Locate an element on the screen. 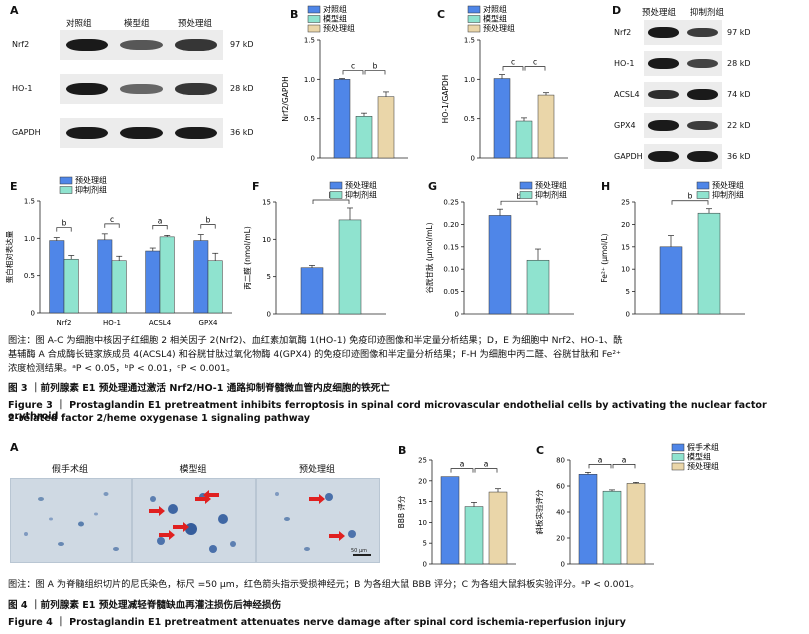 The height and width of the screenshot is (634, 809). y-tick-label: 5 is located at coordinates (269, 277).